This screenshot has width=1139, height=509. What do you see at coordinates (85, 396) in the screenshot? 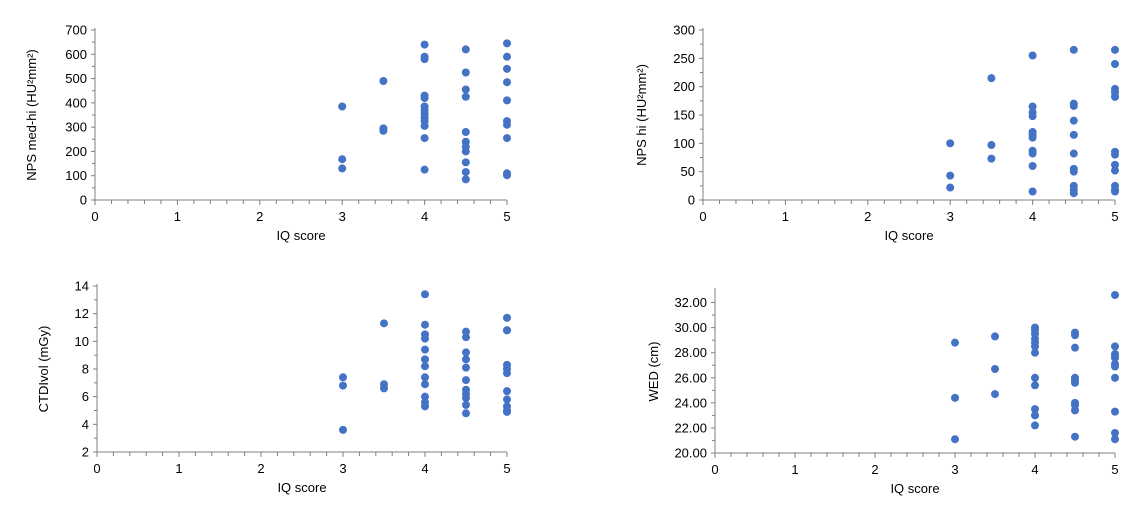
I see `y-tick-label: 6` at bounding box center [85, 396].